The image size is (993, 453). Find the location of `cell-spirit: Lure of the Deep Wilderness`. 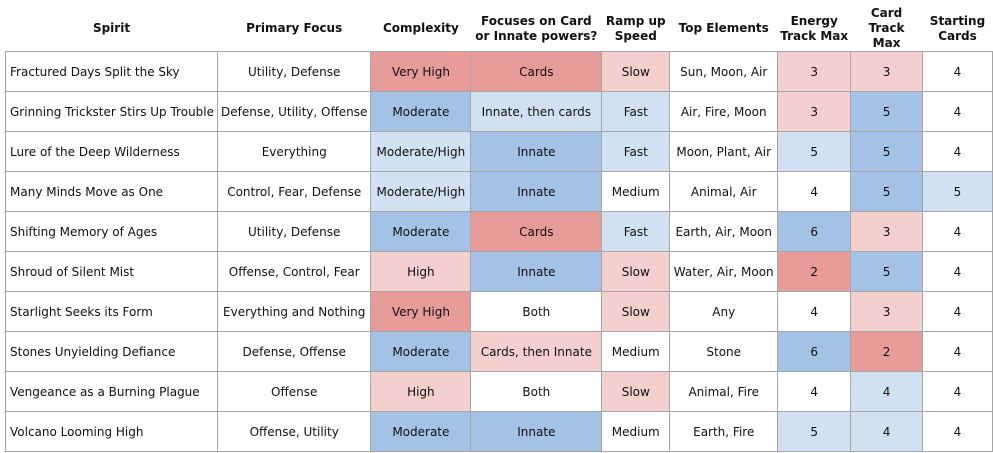

cell-spirit: Lure of the Deep Wilderness is located at coordinates (111, 151).